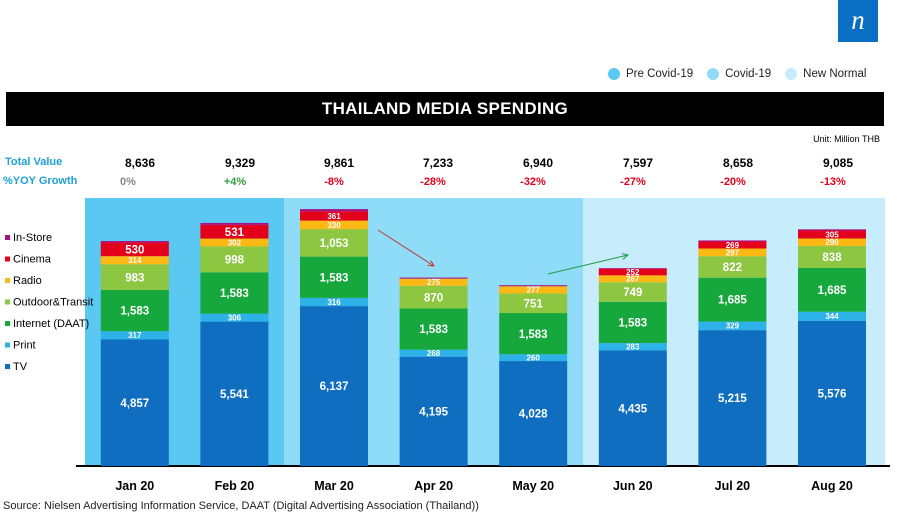 The image size is (900, 518). What do you see at coordinates (334, 182) in the screenshot?
I see `yoy-value: -8%` at bounding box center [334, 182].